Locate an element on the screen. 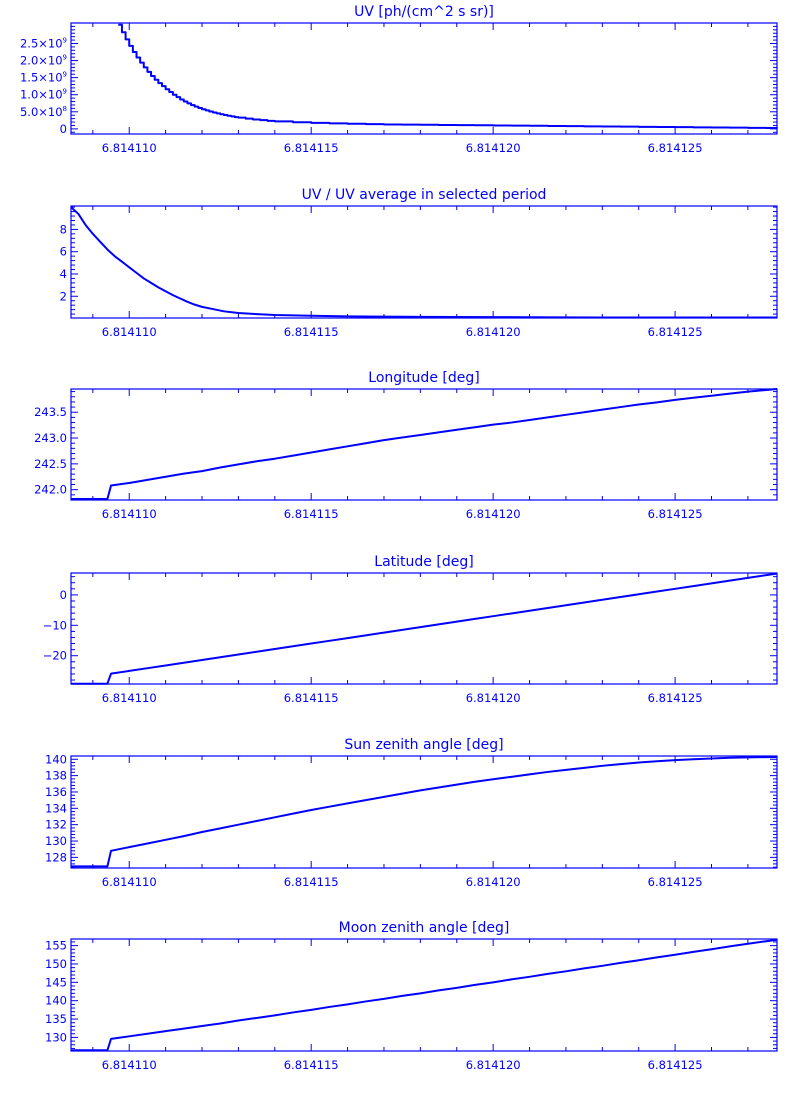 The width and height of the screenshot is (800, 1100). y-tick-mantissa: 150 is located at coordinates (56, 964).